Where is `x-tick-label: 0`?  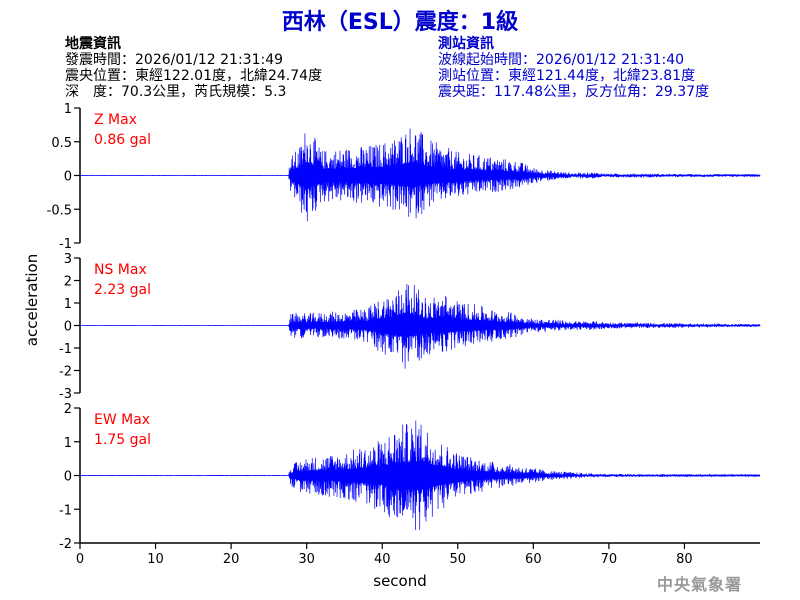 x-tick-label: 0 is located at coordinates (80, 559).